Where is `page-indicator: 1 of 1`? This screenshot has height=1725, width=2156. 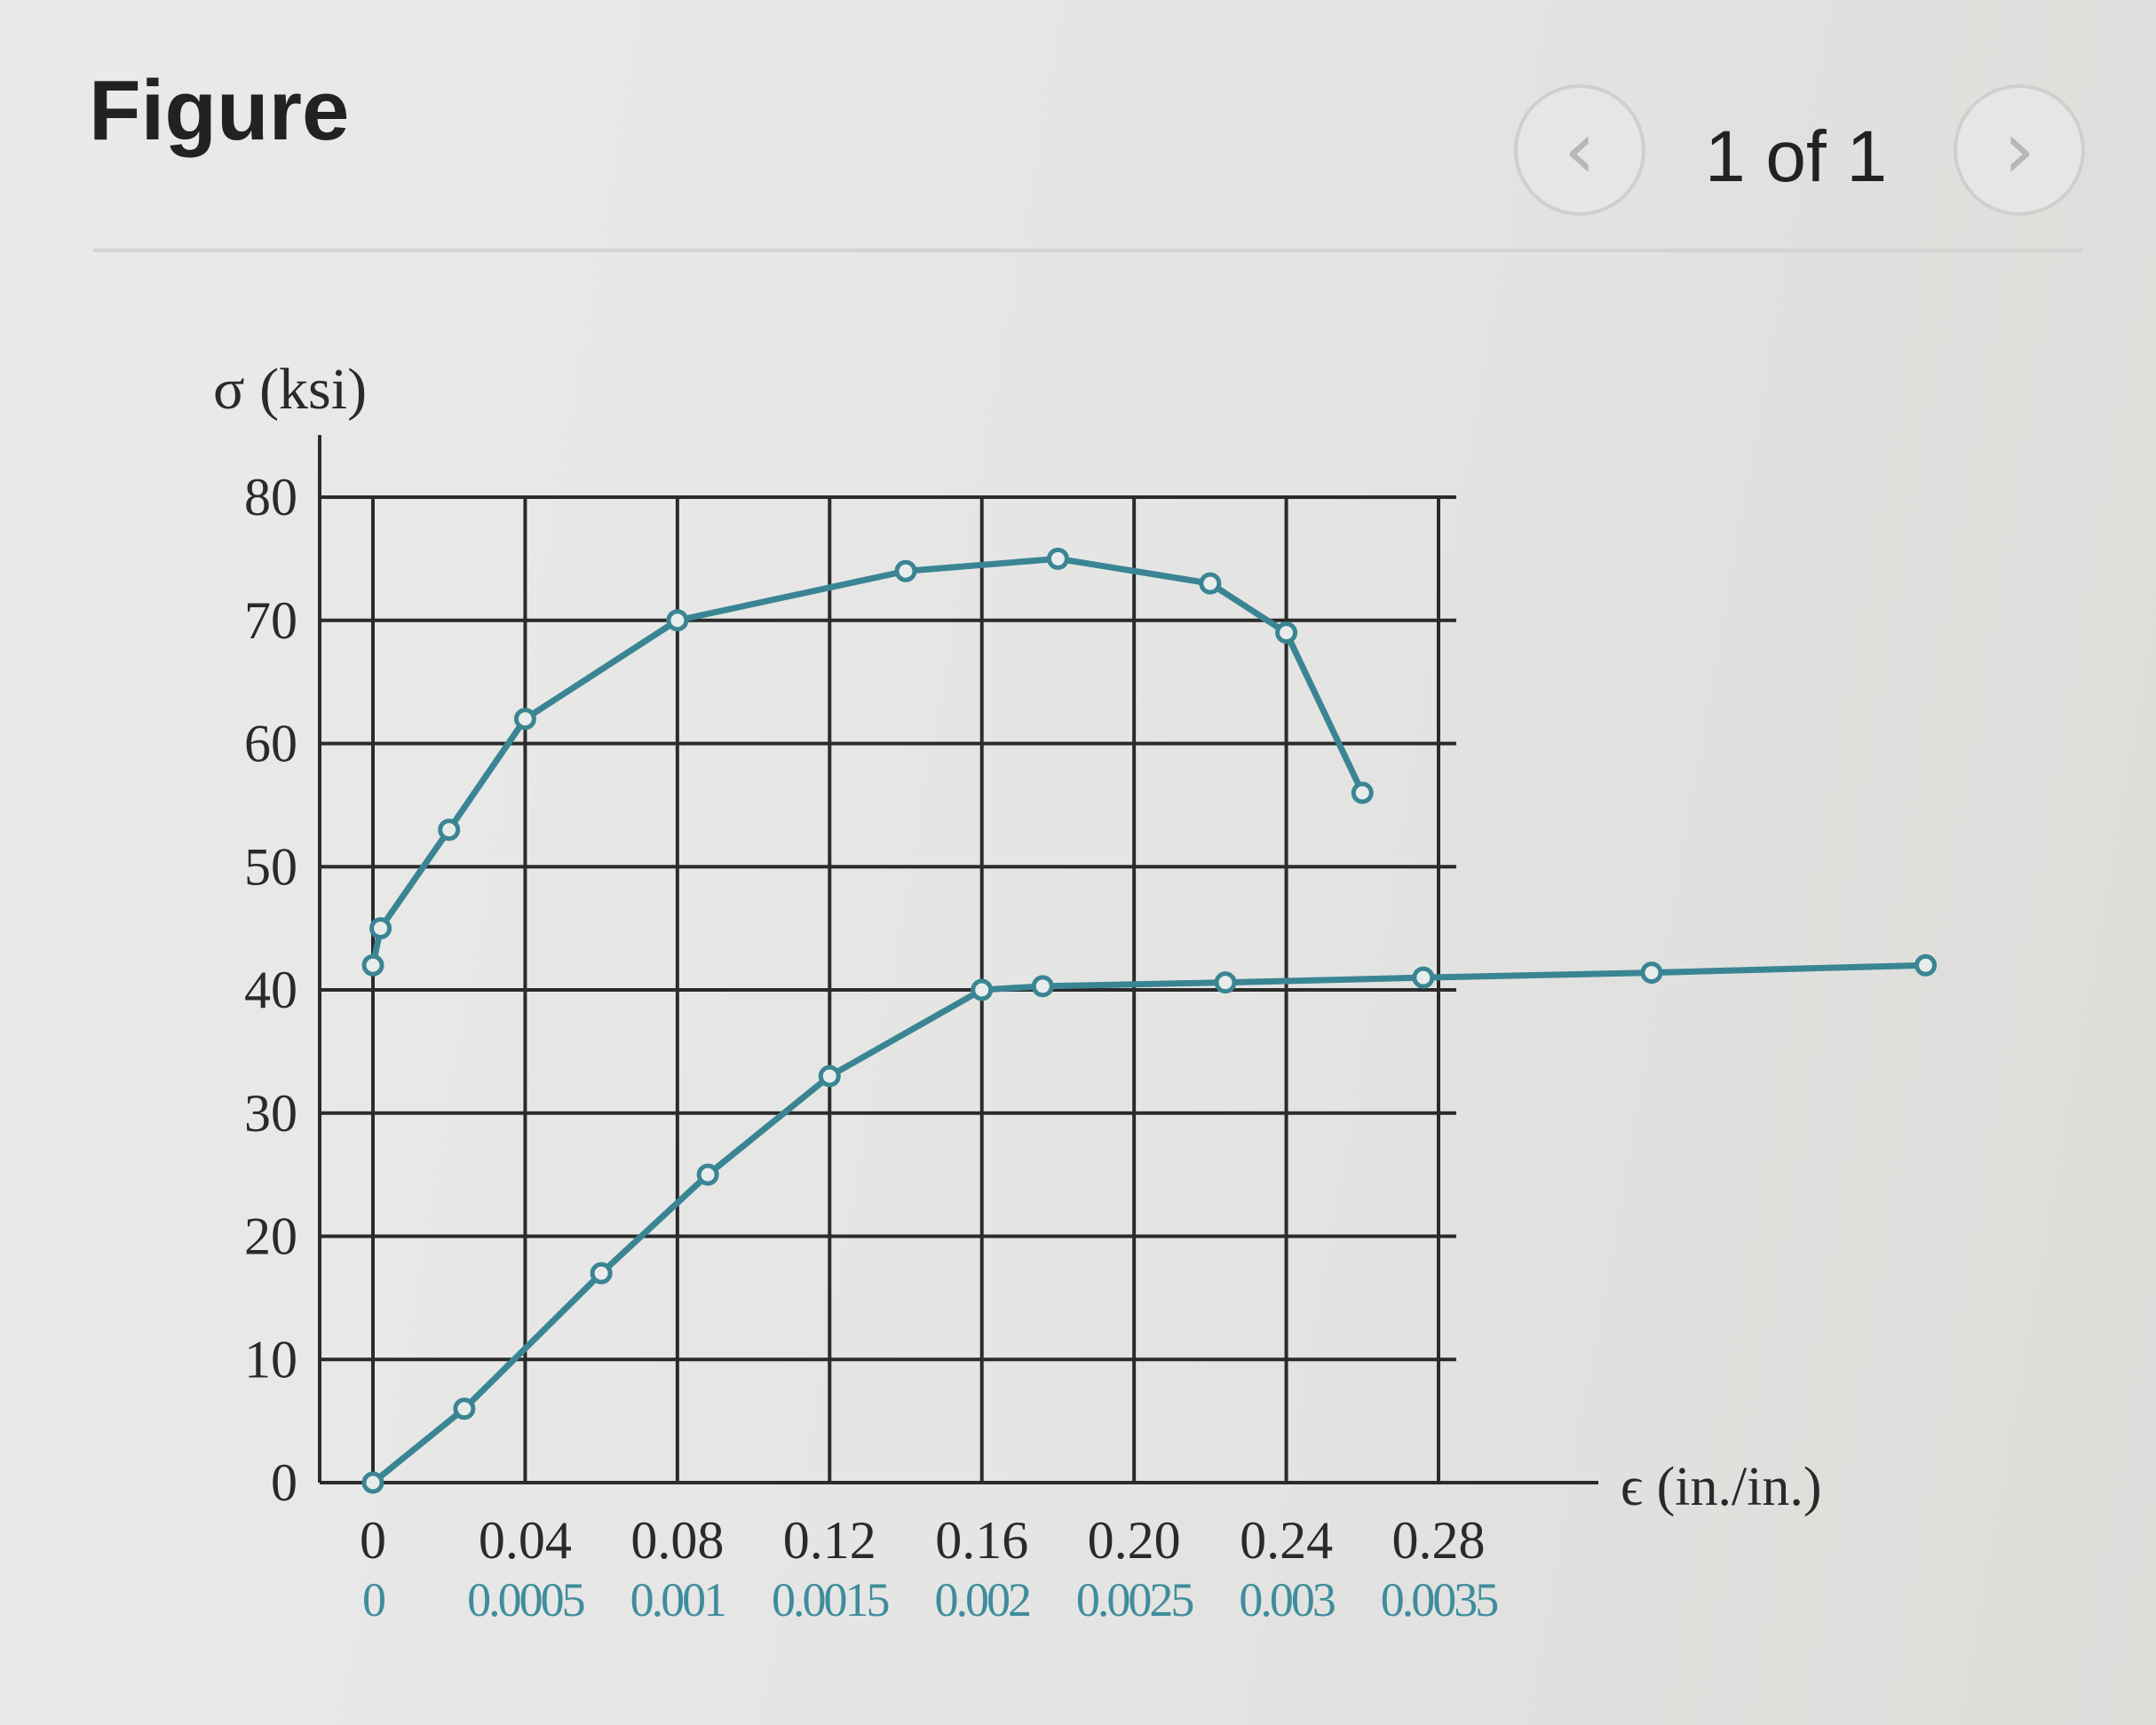 page-indicator: 1 of 1 is located at coordinates (1796, 157).